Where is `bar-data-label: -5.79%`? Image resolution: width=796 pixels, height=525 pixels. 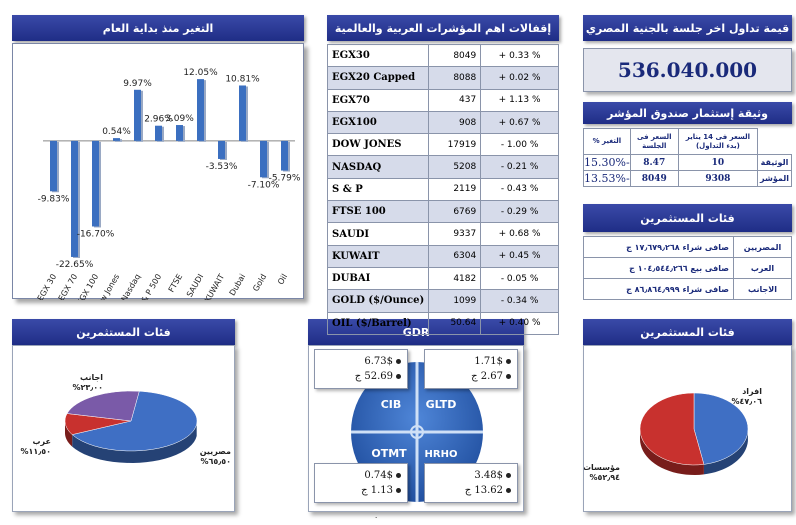 bar-data-label: -5.79% is located at coordinates (285, 179).